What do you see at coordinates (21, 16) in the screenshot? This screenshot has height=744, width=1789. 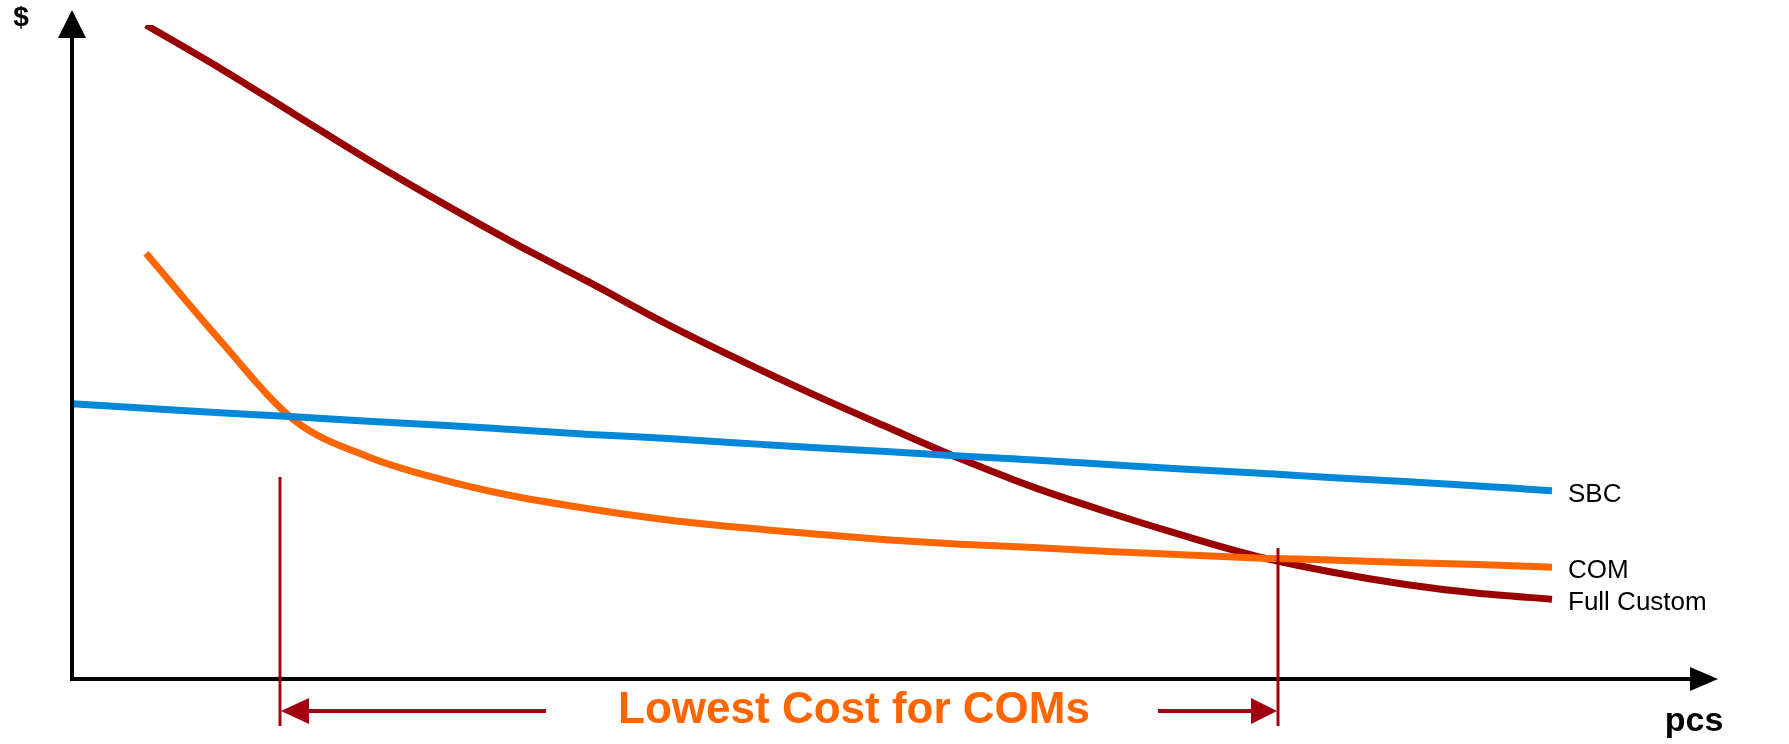 I see `y-axis-title: $` at bounding box center [21, 16].